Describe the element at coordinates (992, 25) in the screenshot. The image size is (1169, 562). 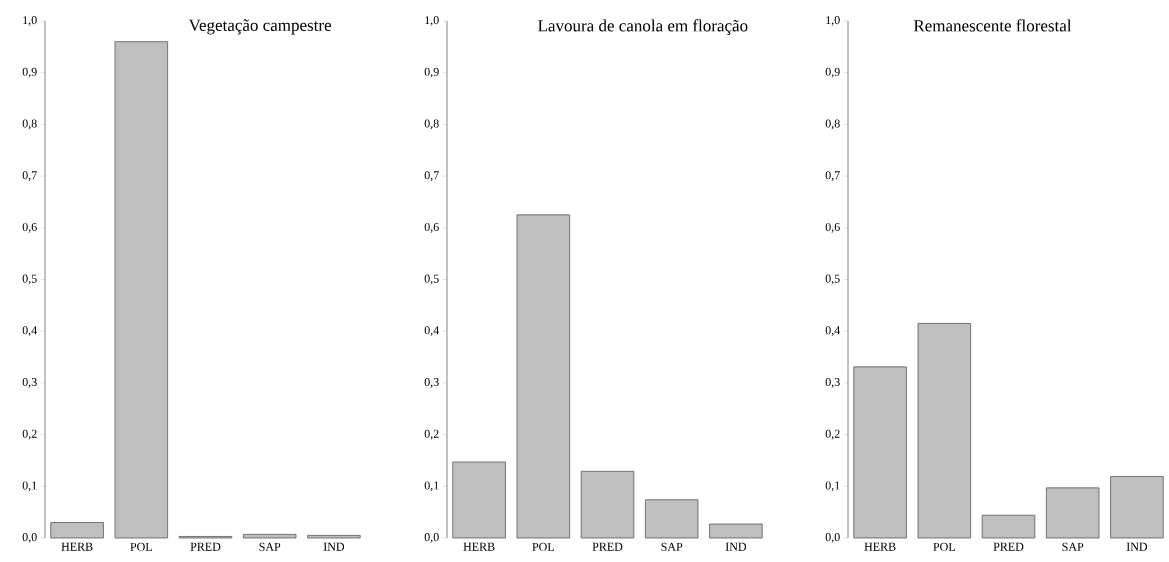
I see `chart-title: Remanescente florestal` at that location.